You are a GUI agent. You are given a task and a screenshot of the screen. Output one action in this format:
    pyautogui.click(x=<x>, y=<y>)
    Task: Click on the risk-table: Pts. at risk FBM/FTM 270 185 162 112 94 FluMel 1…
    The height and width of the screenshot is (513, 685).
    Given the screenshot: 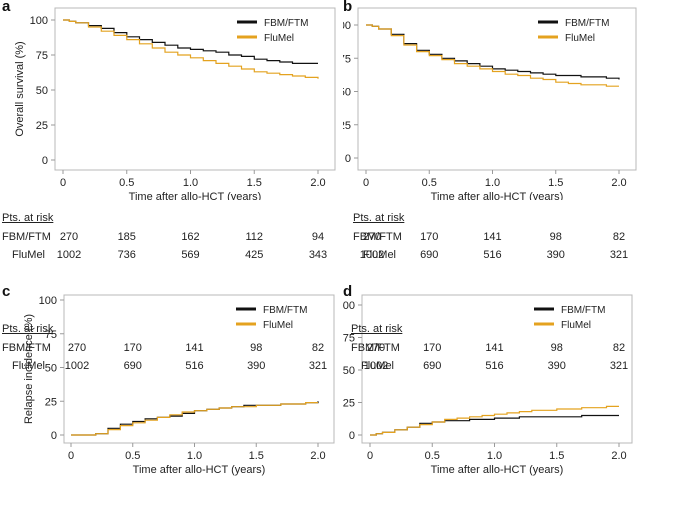 What is the action you would take?
    pyautogui.click(x=171, y=237)
    